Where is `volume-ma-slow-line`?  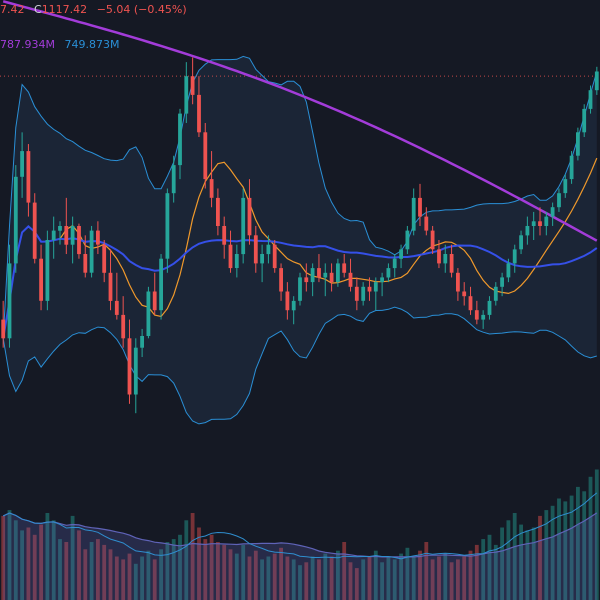 volume-ma-slow-line is located at coordinates (300, 535).